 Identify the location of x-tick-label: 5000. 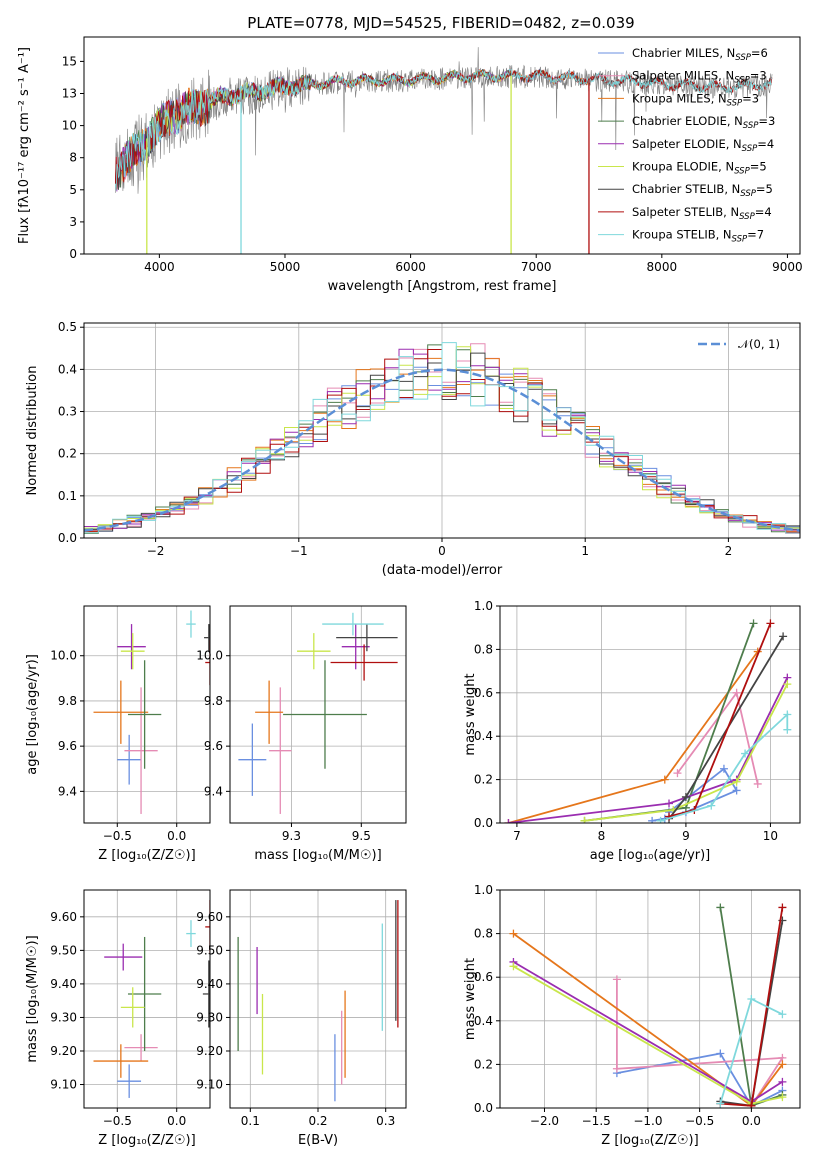
(285, 267).